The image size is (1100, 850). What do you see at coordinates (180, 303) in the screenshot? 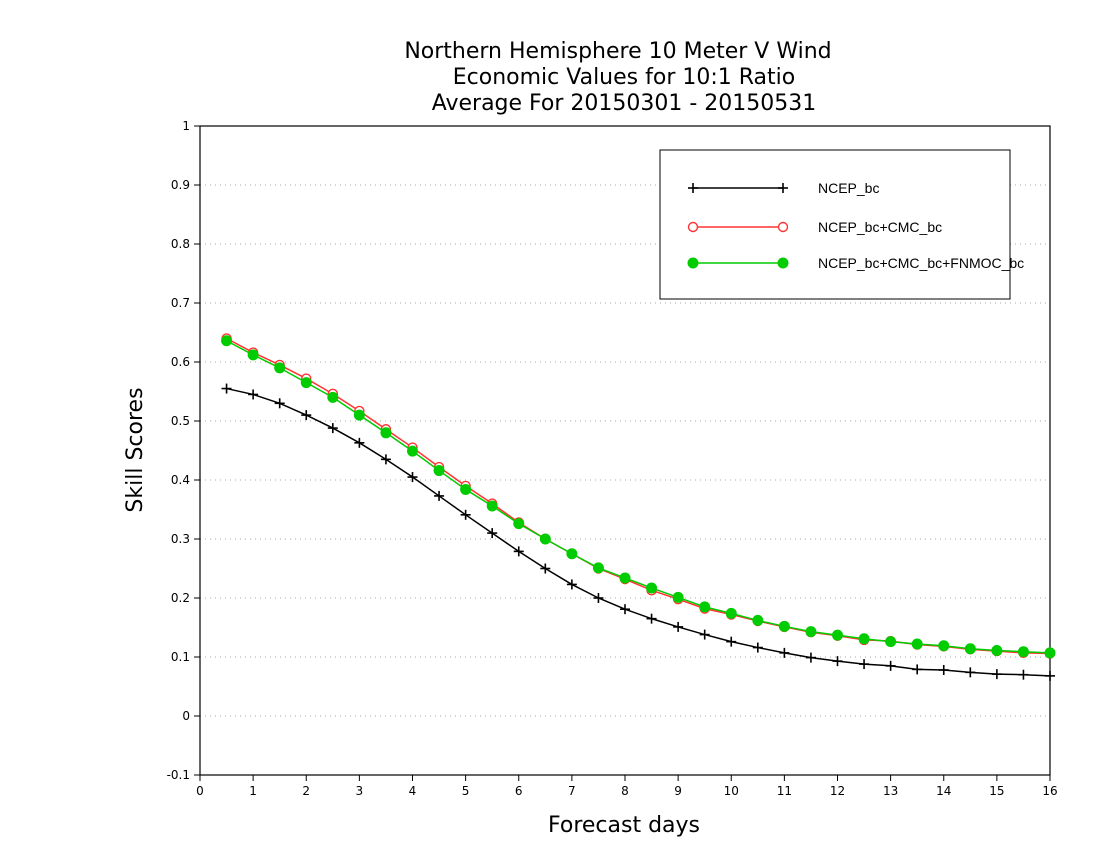
I see `y-tick-label: 0.7` at bounding box center [180, 303].